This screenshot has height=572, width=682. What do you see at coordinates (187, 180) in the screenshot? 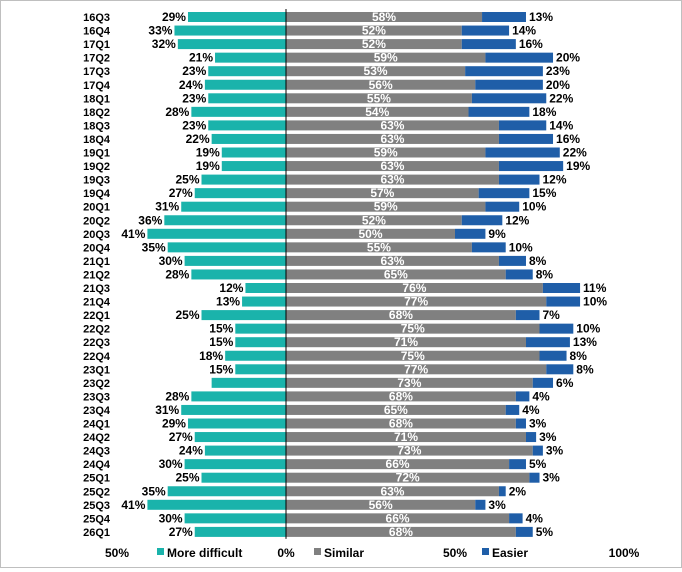
I see `label-more-difficult: 25%` at bounding box center [187, 180].